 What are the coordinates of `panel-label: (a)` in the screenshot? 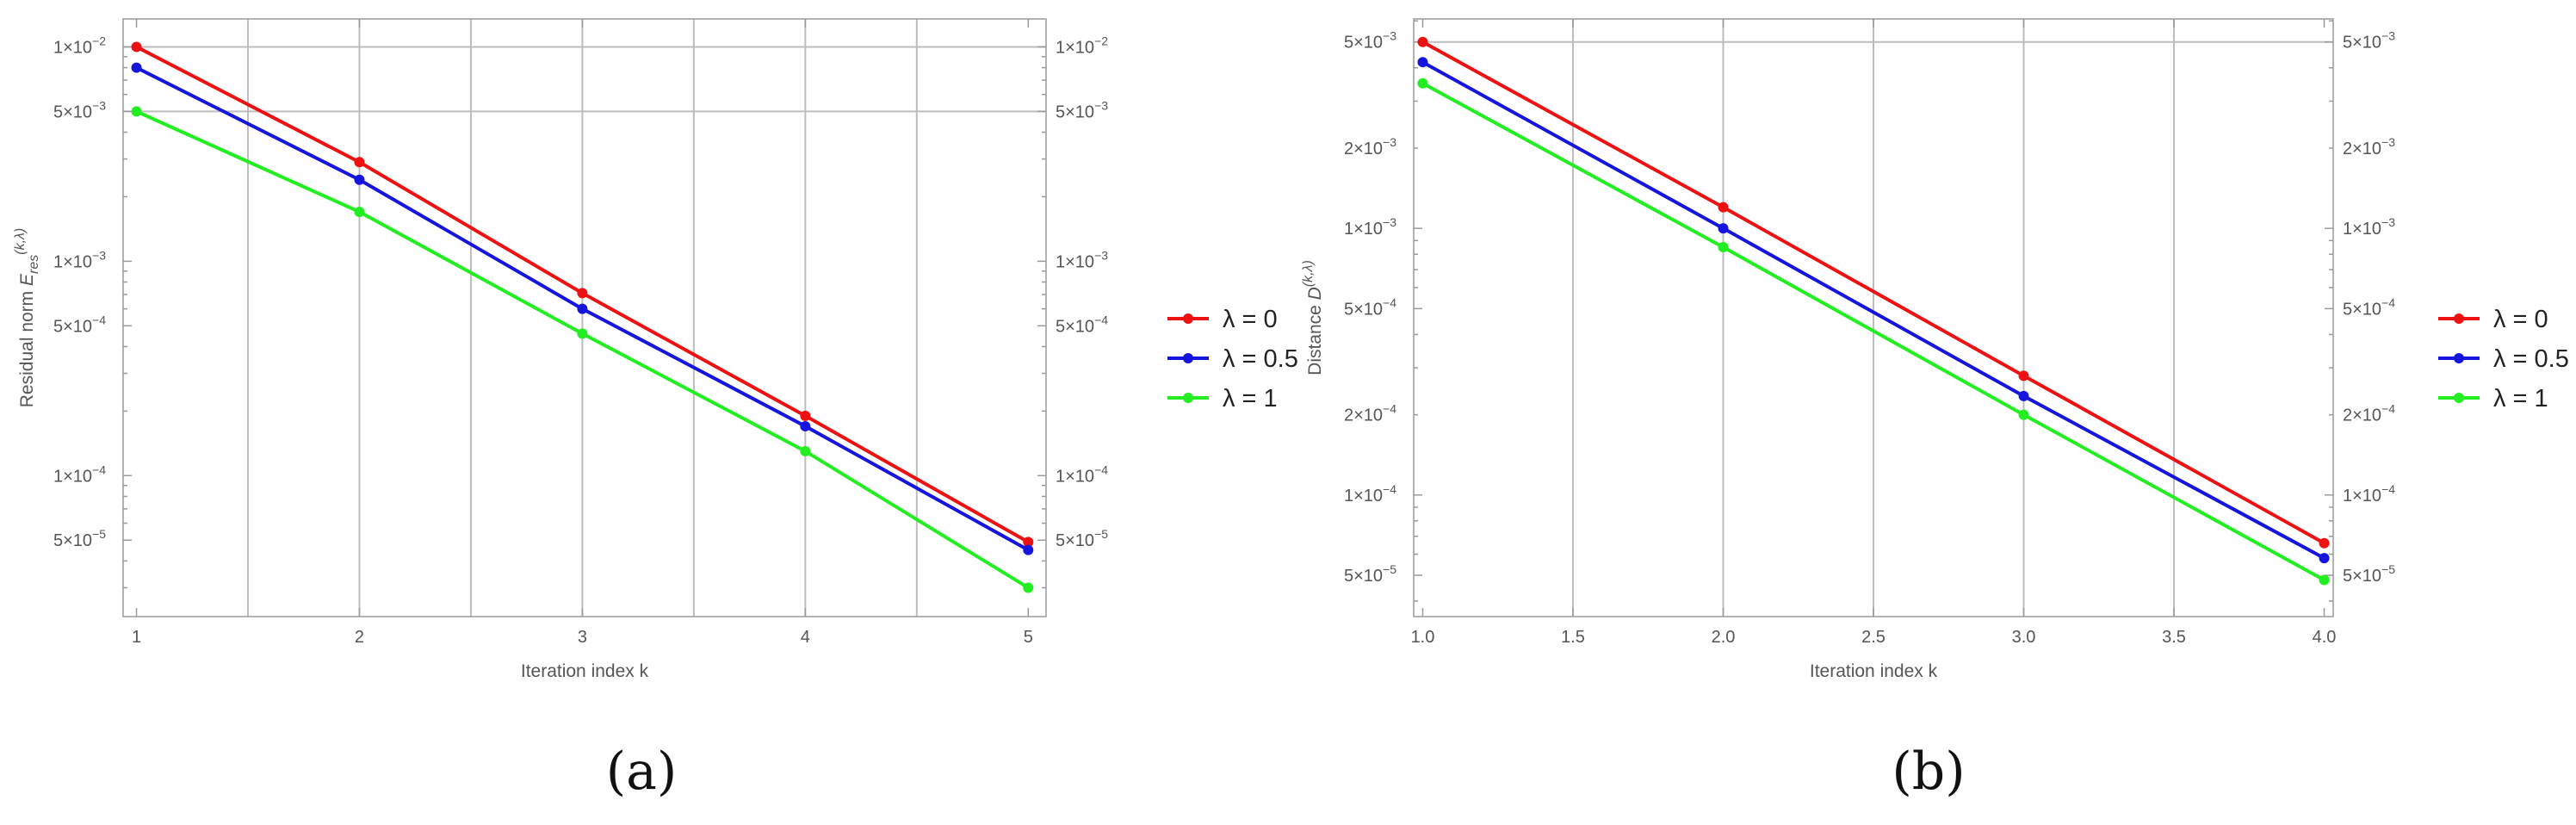 It's located at (642, 771).